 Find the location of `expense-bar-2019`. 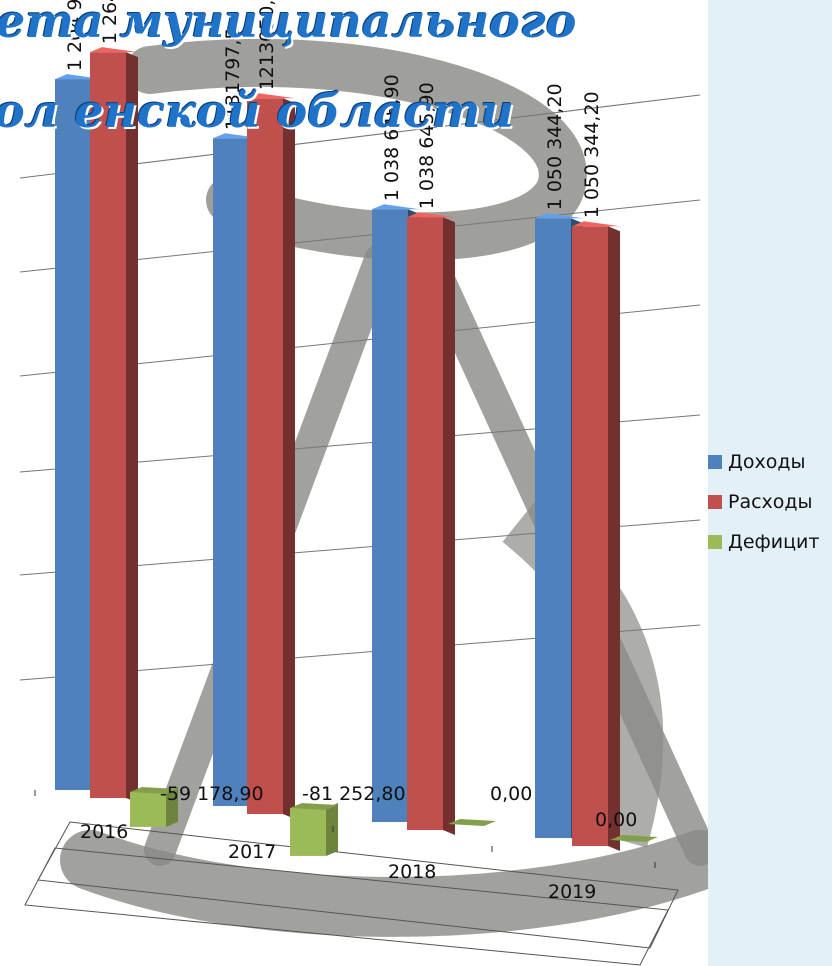

expense-bar-2019 is located at coordinates (596, 536).